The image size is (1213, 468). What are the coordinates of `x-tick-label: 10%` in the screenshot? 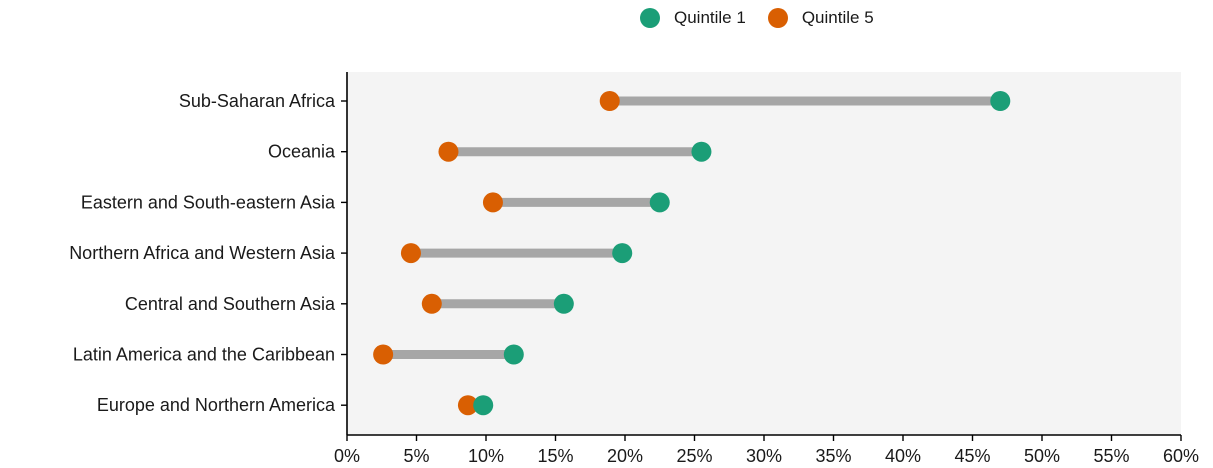 It's located at (486, 456).